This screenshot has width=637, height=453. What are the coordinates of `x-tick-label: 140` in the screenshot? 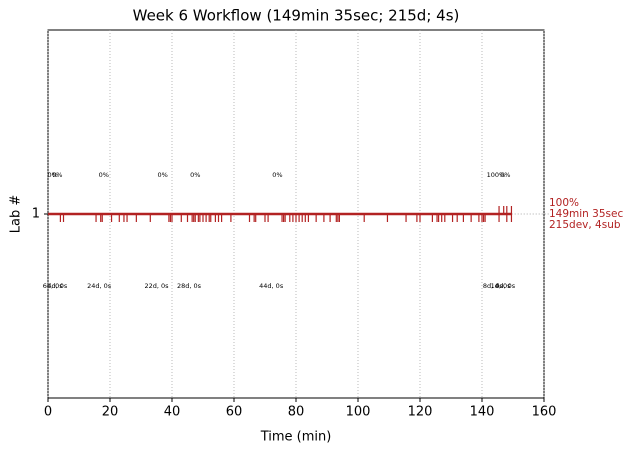 It's located at (482, 412).